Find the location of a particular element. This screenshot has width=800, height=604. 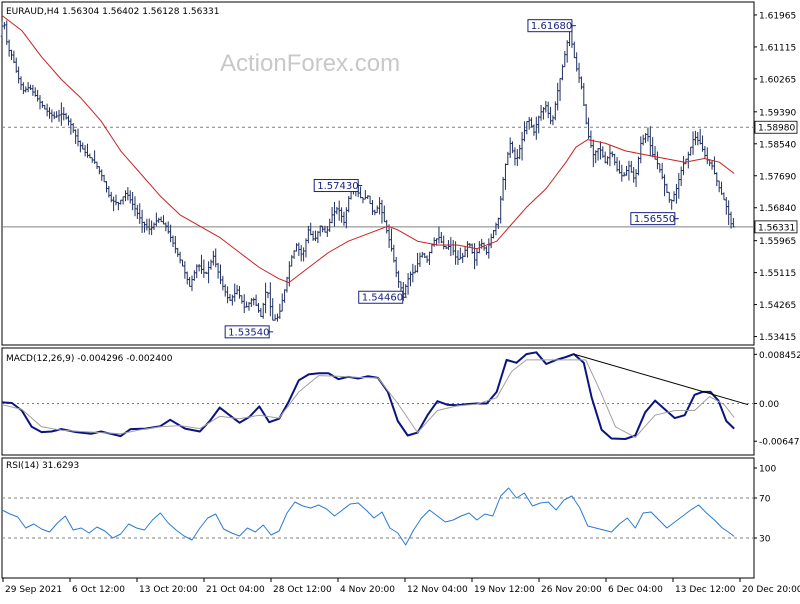

x-tick-label: 26 Nov 20:00 is located at coordinates (571, 590).